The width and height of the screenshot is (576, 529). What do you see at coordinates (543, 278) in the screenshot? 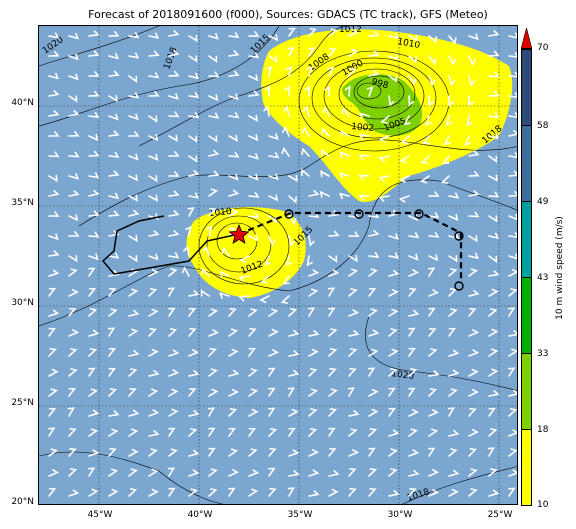
I see `colorbar-label: 43` at bounding box center [543, 278].